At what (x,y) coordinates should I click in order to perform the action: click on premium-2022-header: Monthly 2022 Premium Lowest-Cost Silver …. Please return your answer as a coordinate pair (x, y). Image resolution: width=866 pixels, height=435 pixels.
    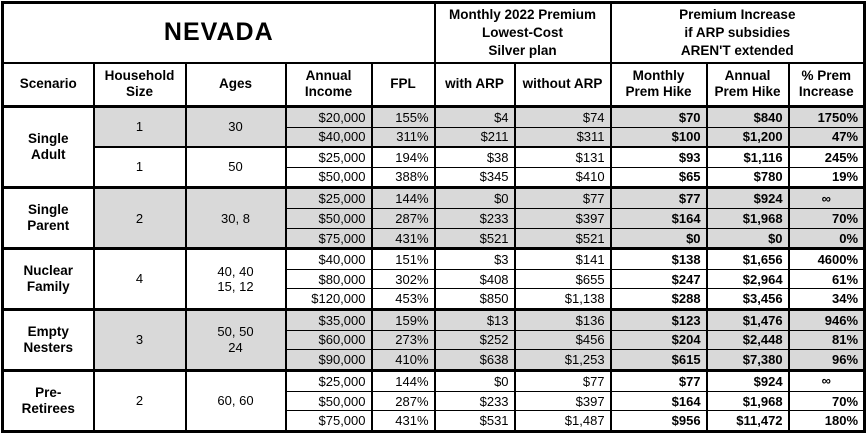
    Looking at the image, I should click on (522, 32).